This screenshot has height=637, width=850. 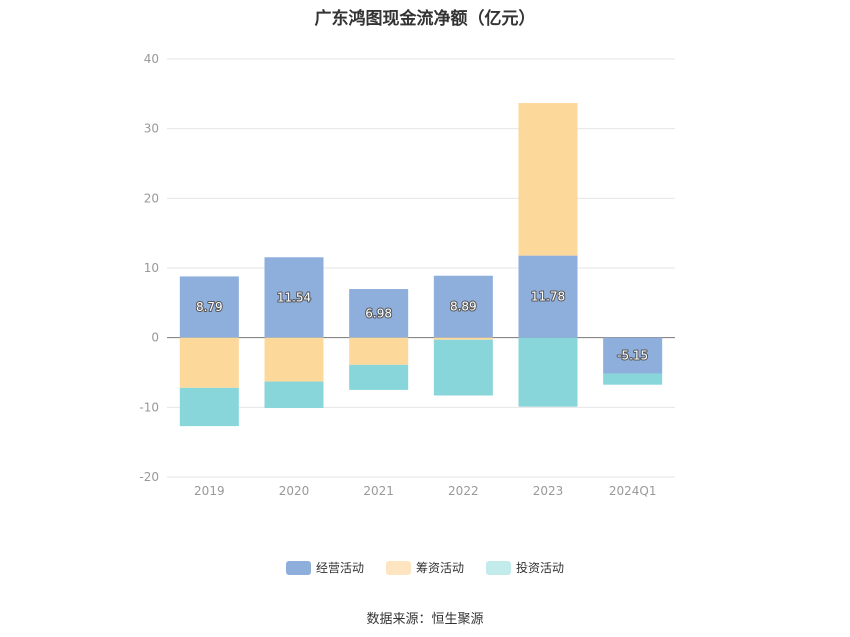 I want to click on x-tick-label: 2022, so click(x=463, y=491).